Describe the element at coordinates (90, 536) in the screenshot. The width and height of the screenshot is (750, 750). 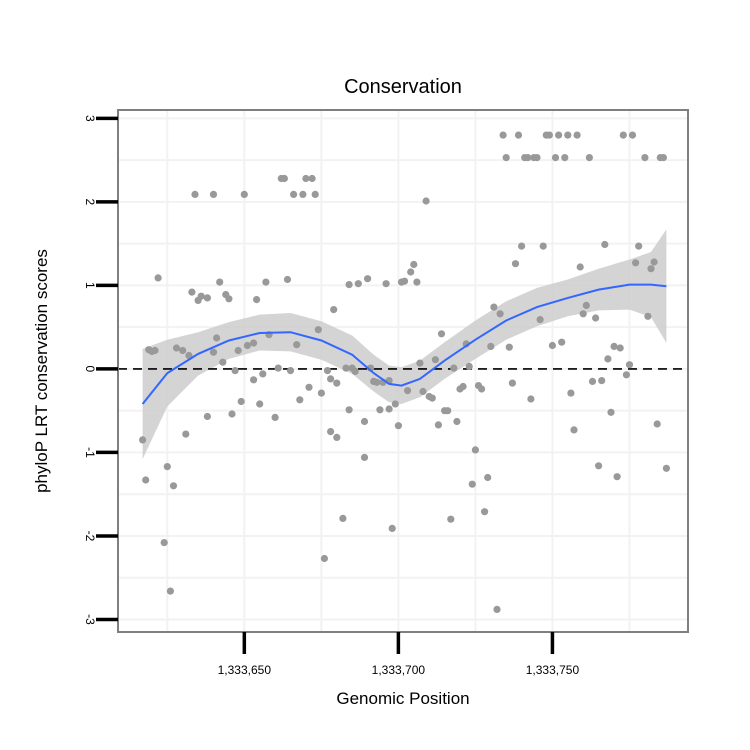
I see `y-tick-label: -2` at that location.